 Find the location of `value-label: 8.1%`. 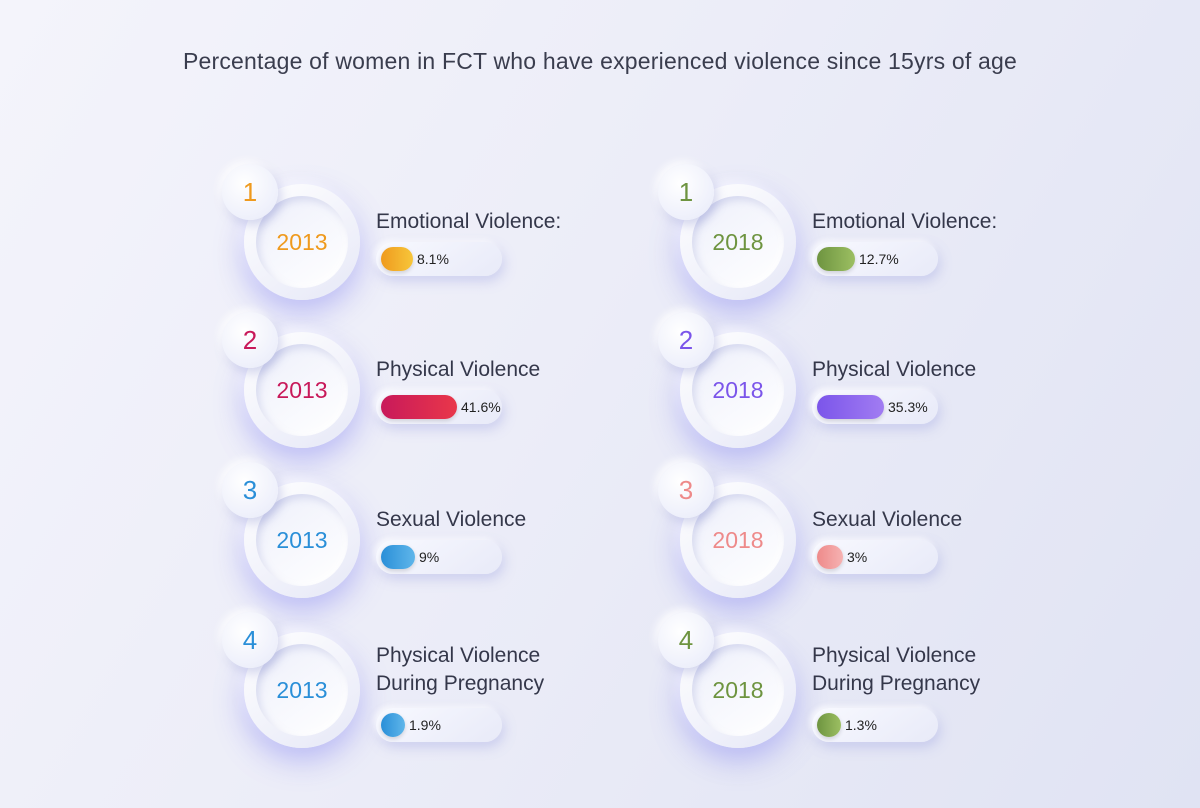

value-label: 8.1% is located at coordinates (433, 259).